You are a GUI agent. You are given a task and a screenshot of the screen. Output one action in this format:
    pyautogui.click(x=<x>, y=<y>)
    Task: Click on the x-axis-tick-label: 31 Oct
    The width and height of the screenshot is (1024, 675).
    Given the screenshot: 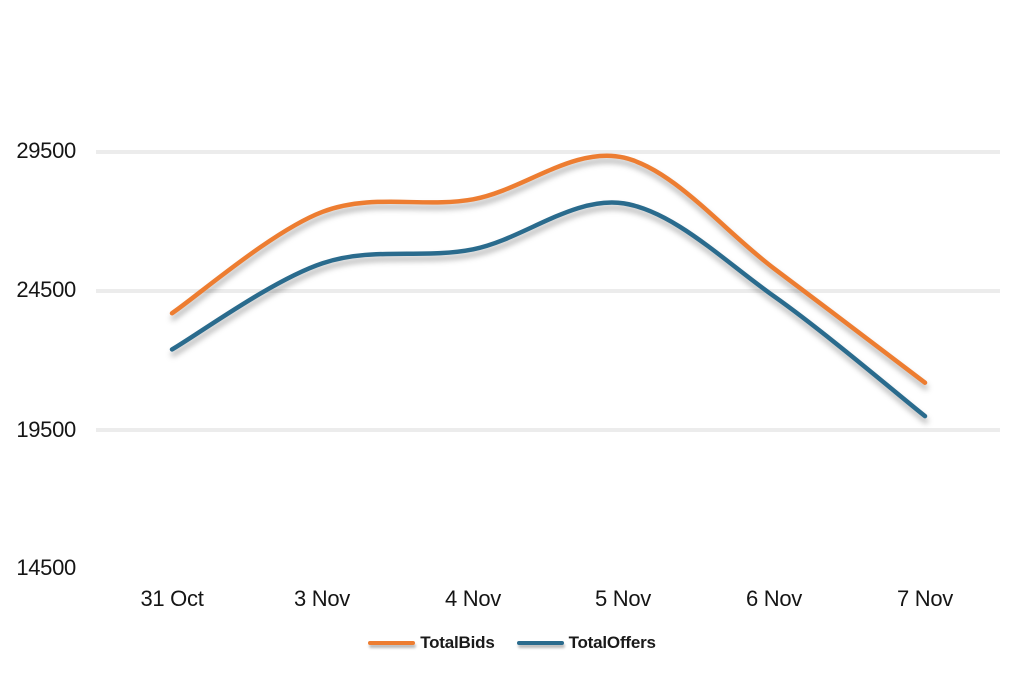 What is the action you would take?
    pyautogui.click(x=172, y=598)
    